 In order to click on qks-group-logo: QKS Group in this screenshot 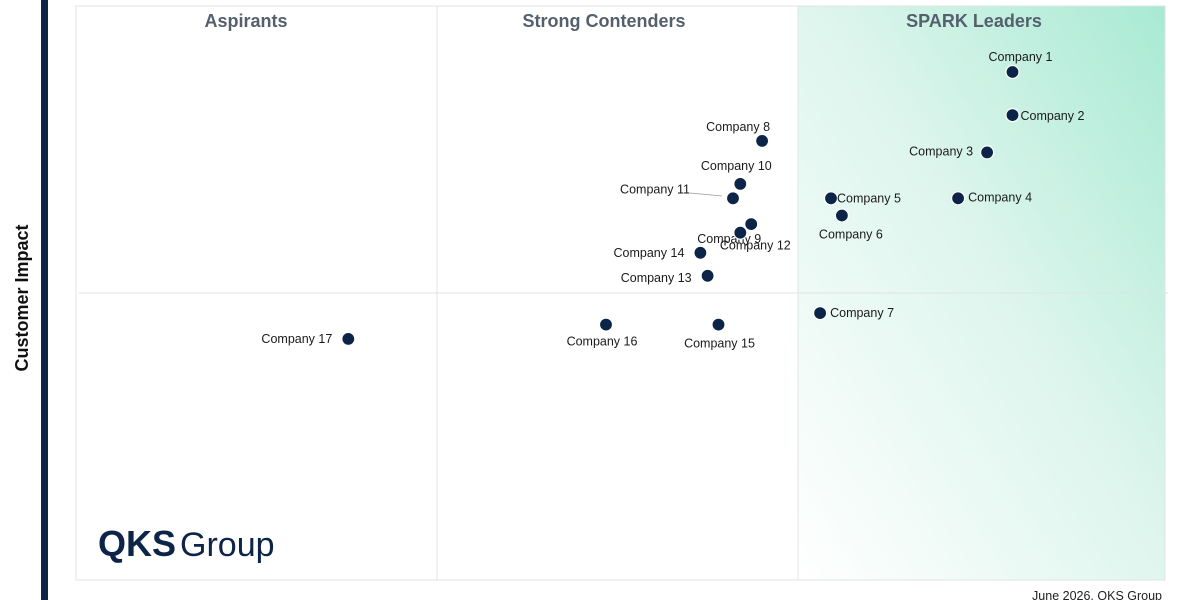, I will do `click(186, 543)`.